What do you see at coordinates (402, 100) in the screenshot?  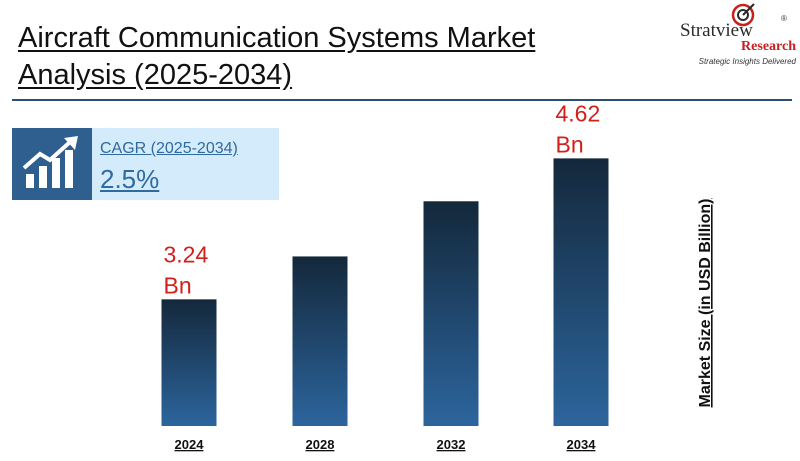 I see `header-divider` at bounding box center [402, 100].